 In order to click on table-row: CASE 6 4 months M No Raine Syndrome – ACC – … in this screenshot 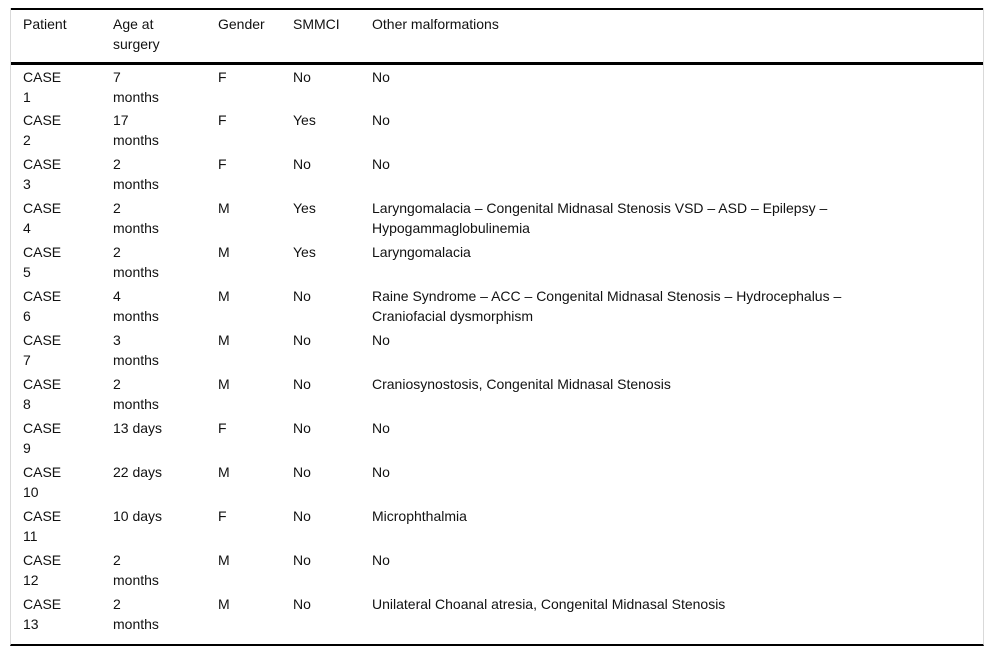, I will do `click(497, 306)`.